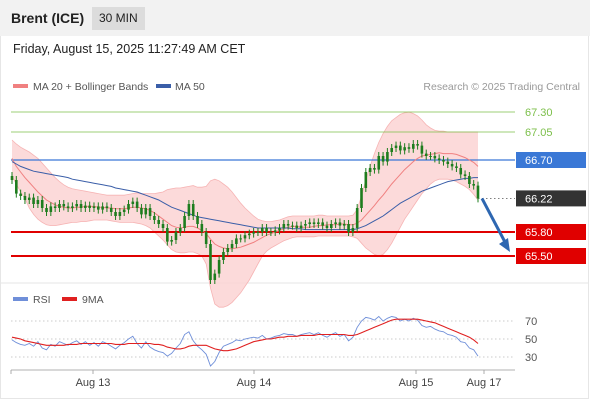 The width and height of the screenshot is (590, 400). I want to click on rsi-line, so click(245, 341).